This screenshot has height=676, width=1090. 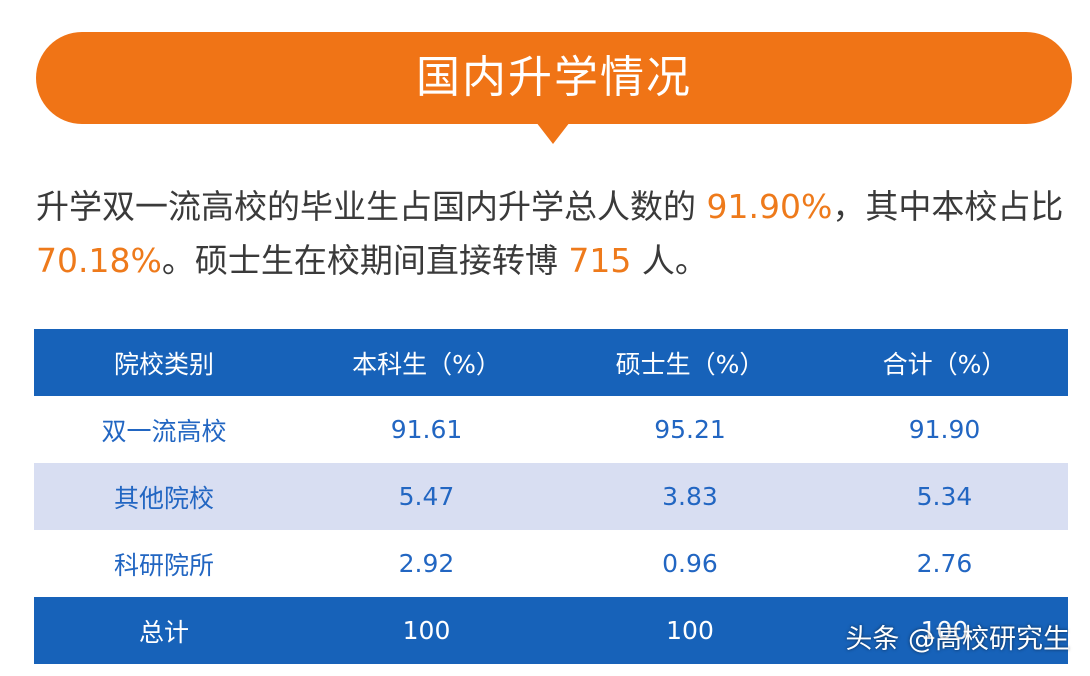 What do you see at coordinates (164, 362) in the screenshot?
I see `header-cell-category: 院校类别` at bounding box center [164, 362].